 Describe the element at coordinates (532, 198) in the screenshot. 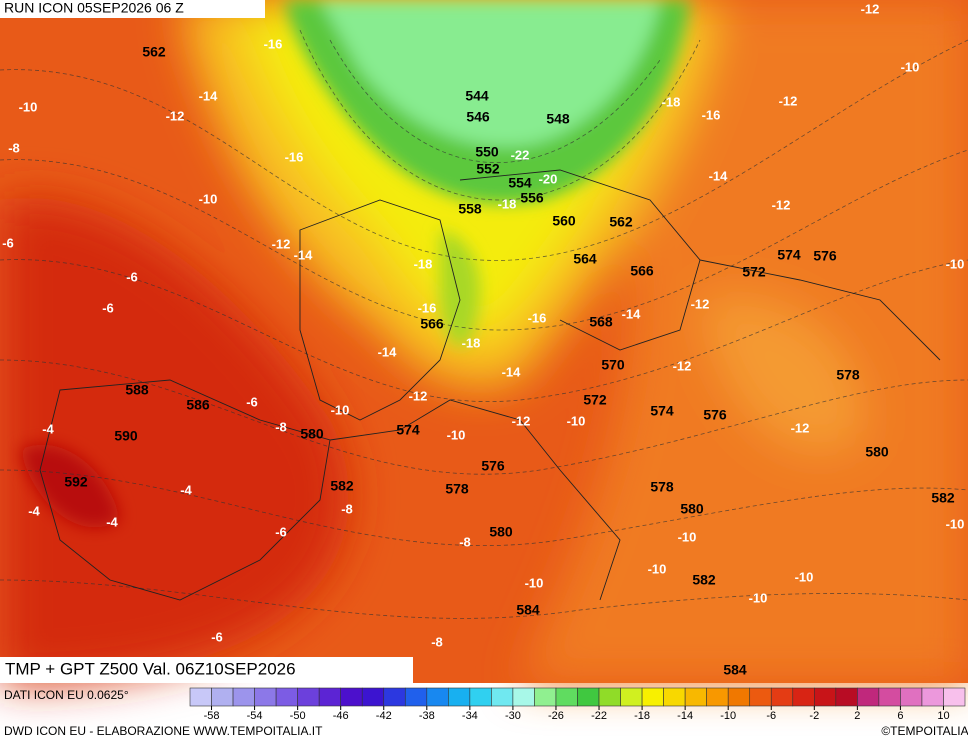

I see `geopotential-label: 556` at that location.